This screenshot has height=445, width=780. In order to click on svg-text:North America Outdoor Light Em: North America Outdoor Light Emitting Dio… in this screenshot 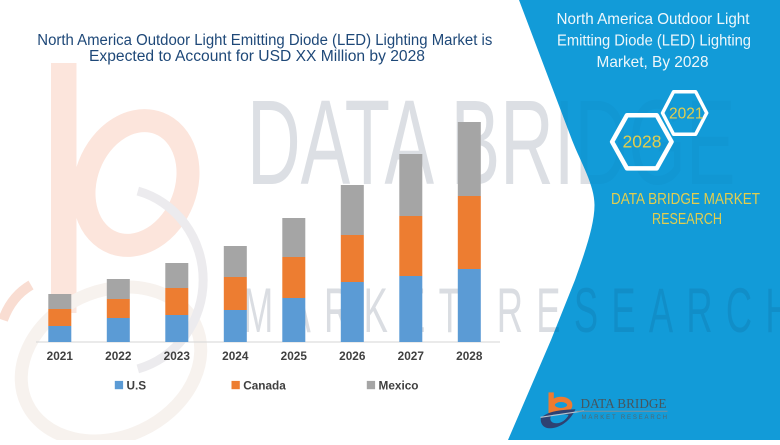, I will do `click(264, 40)`.